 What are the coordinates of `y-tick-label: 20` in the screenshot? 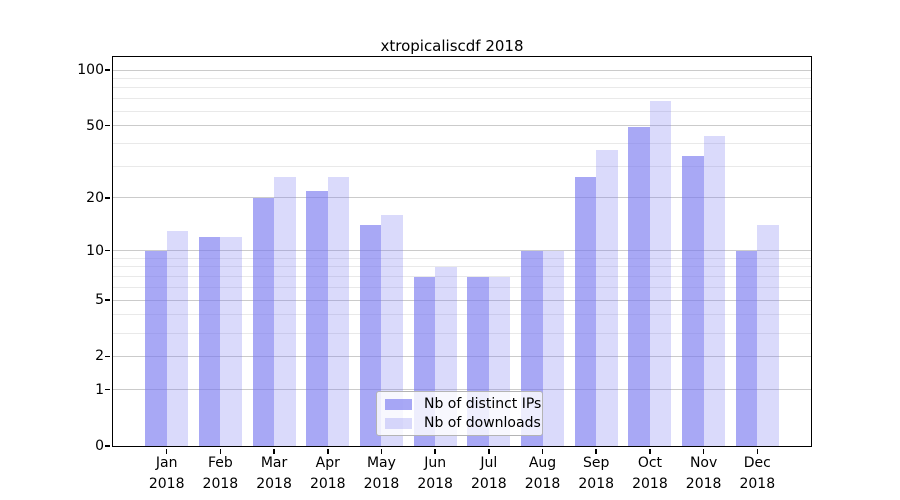 It's located at (95, 197).